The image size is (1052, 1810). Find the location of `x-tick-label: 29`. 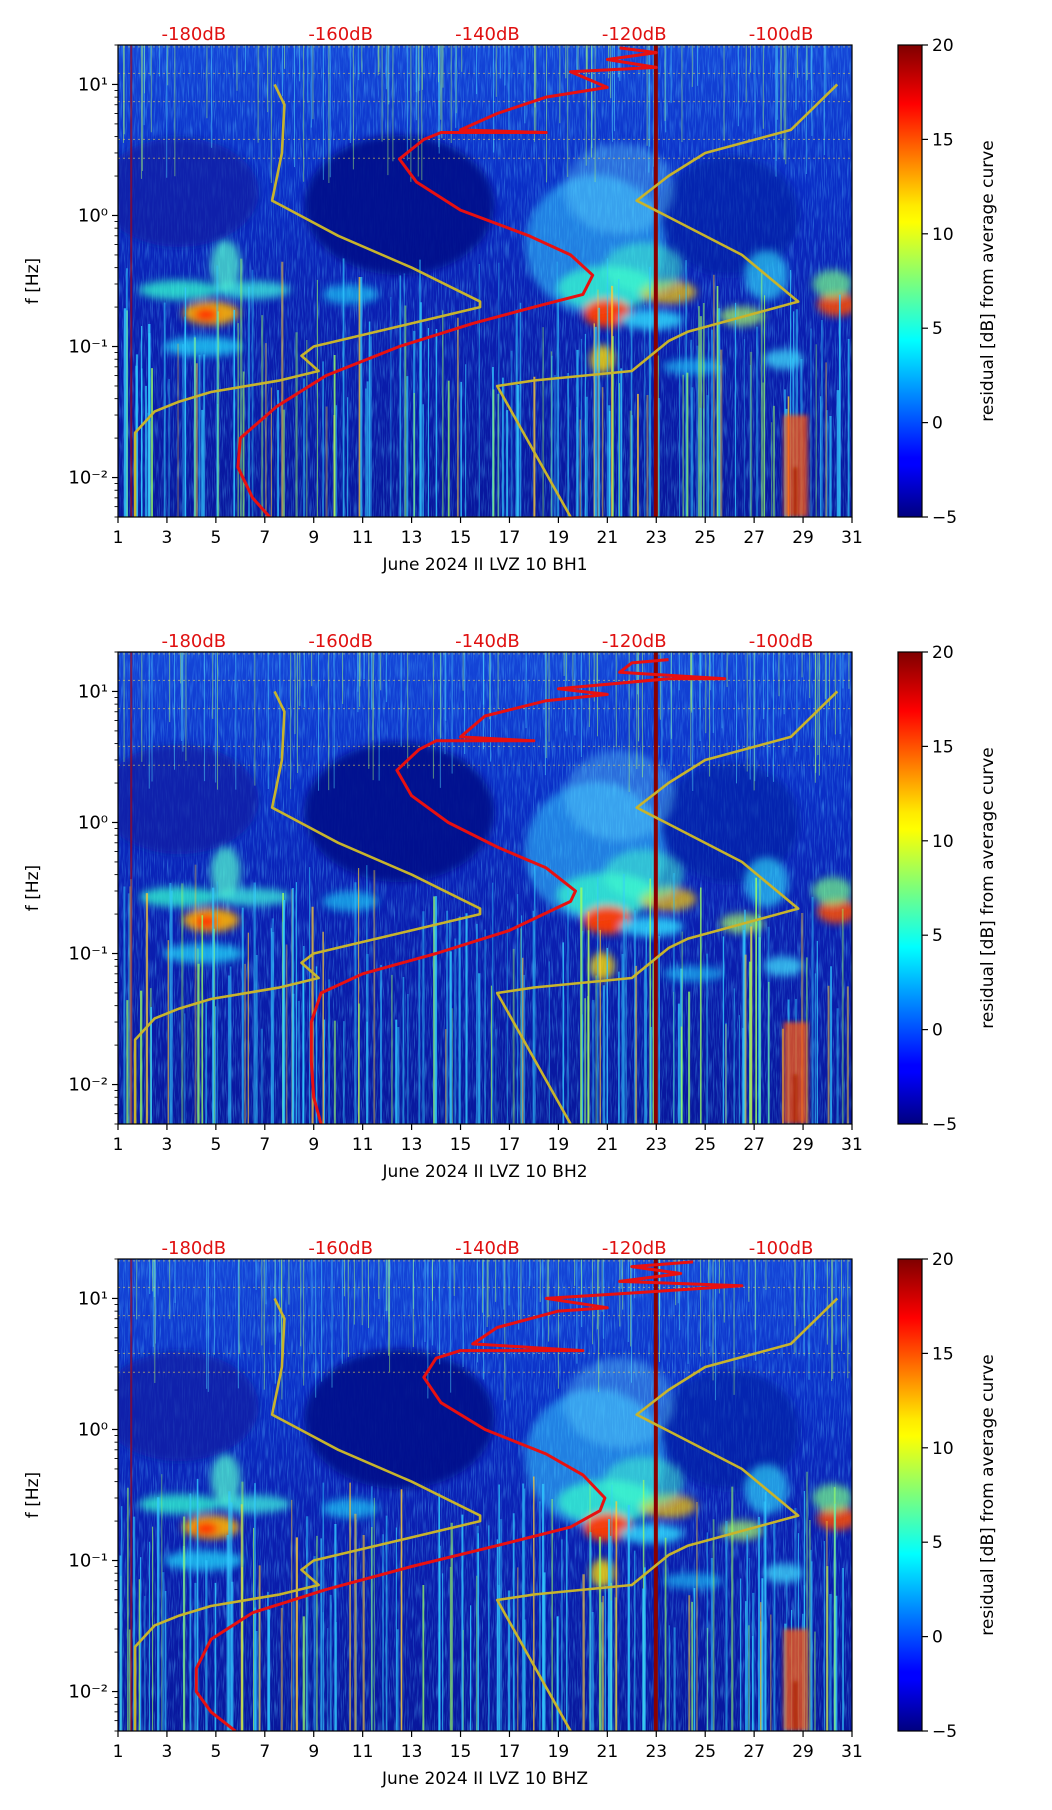

x-tick-label: 29 is located at coordinates (803, 1145).